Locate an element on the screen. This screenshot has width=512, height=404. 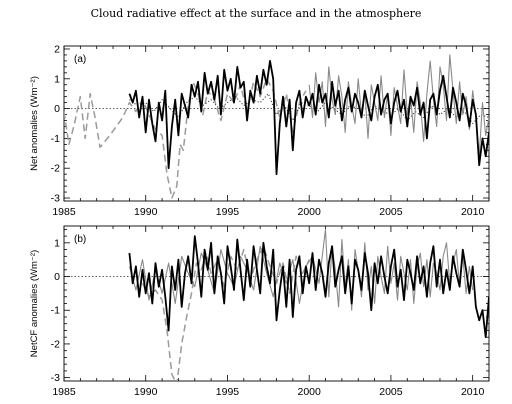
series-line-gray-solid is located at coordinates (398, 105).